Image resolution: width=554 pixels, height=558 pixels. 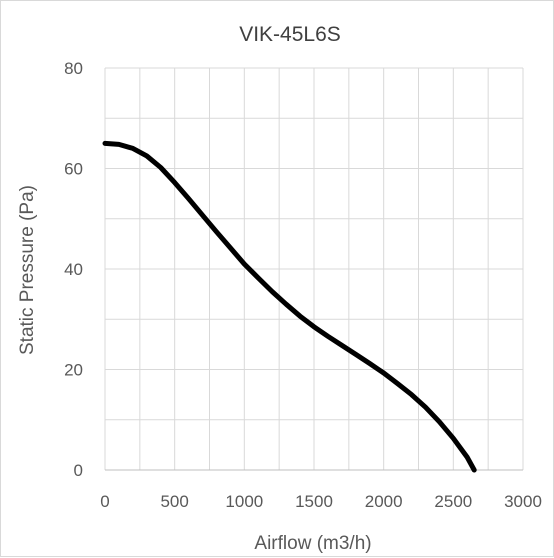 I want to click on x-tick-label: 2500, so click(x=453, y=501).